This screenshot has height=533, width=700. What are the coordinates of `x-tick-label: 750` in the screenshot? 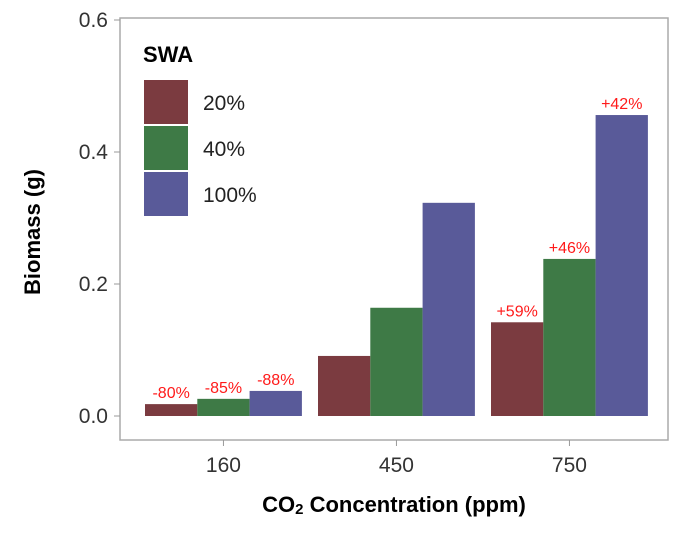 It's located at (569, 465).